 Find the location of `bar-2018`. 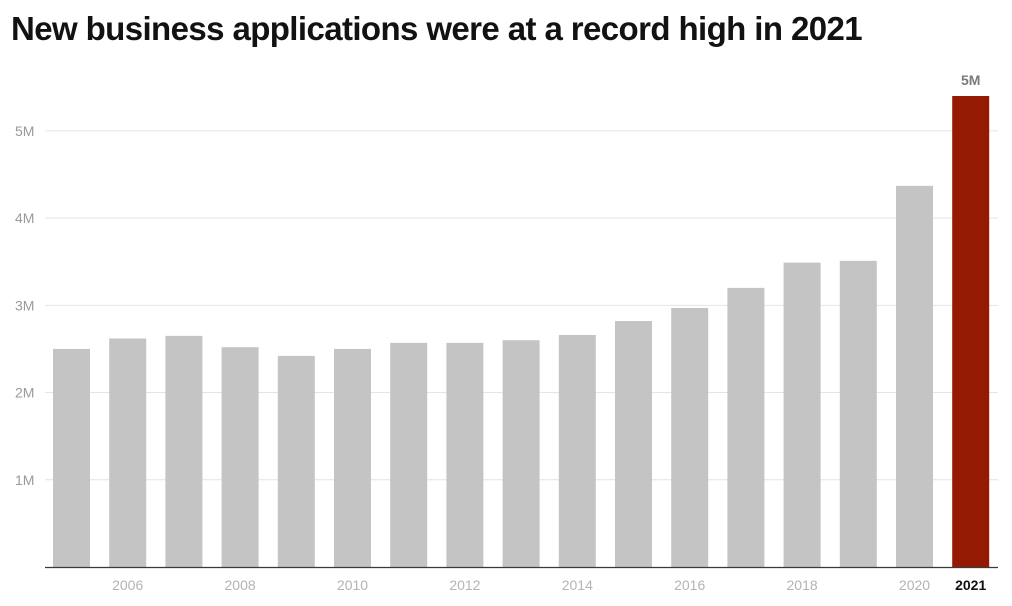

bar-2018 is located at coordinates (802, 414).